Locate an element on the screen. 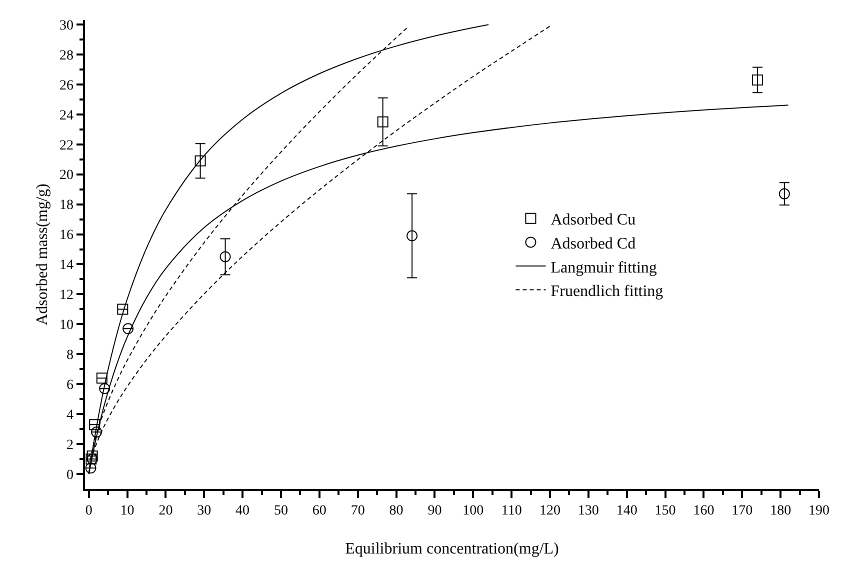  y-tick-label: 20 is located at coordinates (66, 176).